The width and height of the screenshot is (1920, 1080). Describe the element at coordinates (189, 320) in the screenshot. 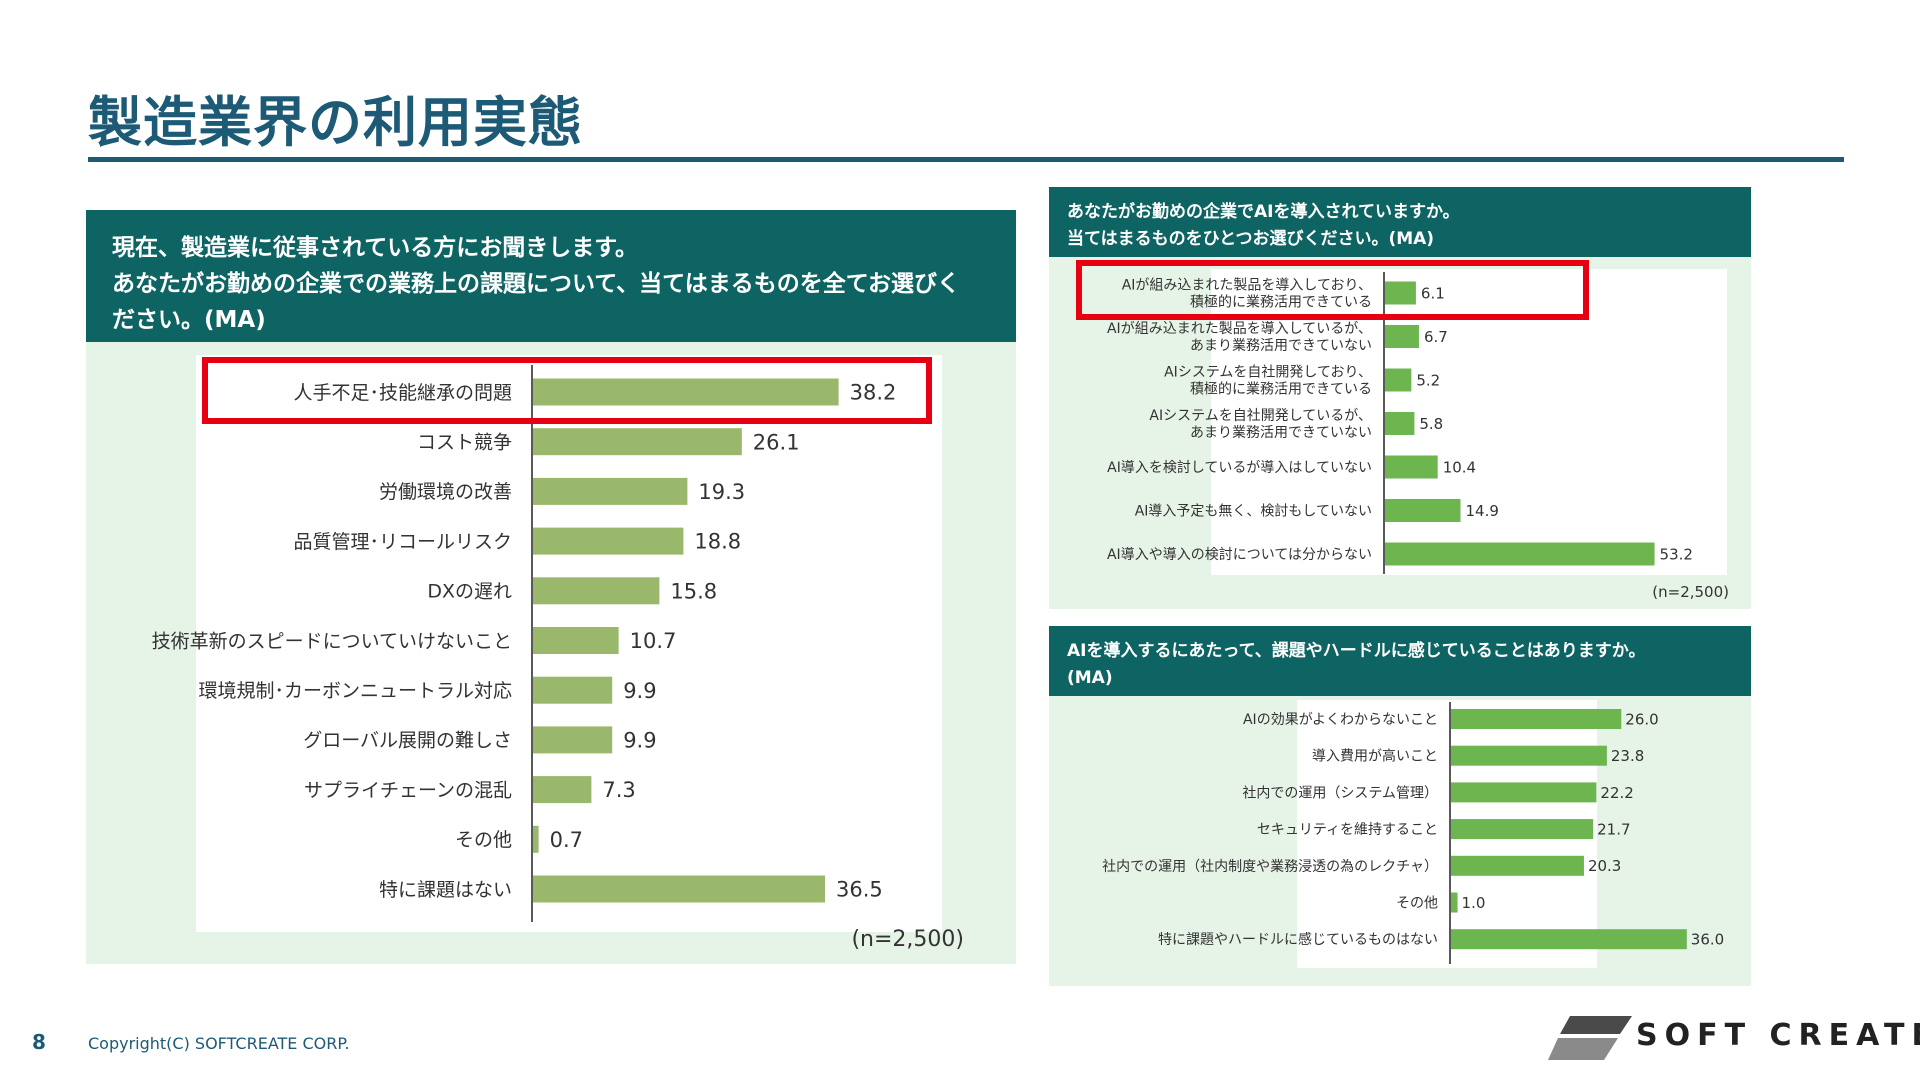

I see `question-line: ださい。(MA)` at that location.